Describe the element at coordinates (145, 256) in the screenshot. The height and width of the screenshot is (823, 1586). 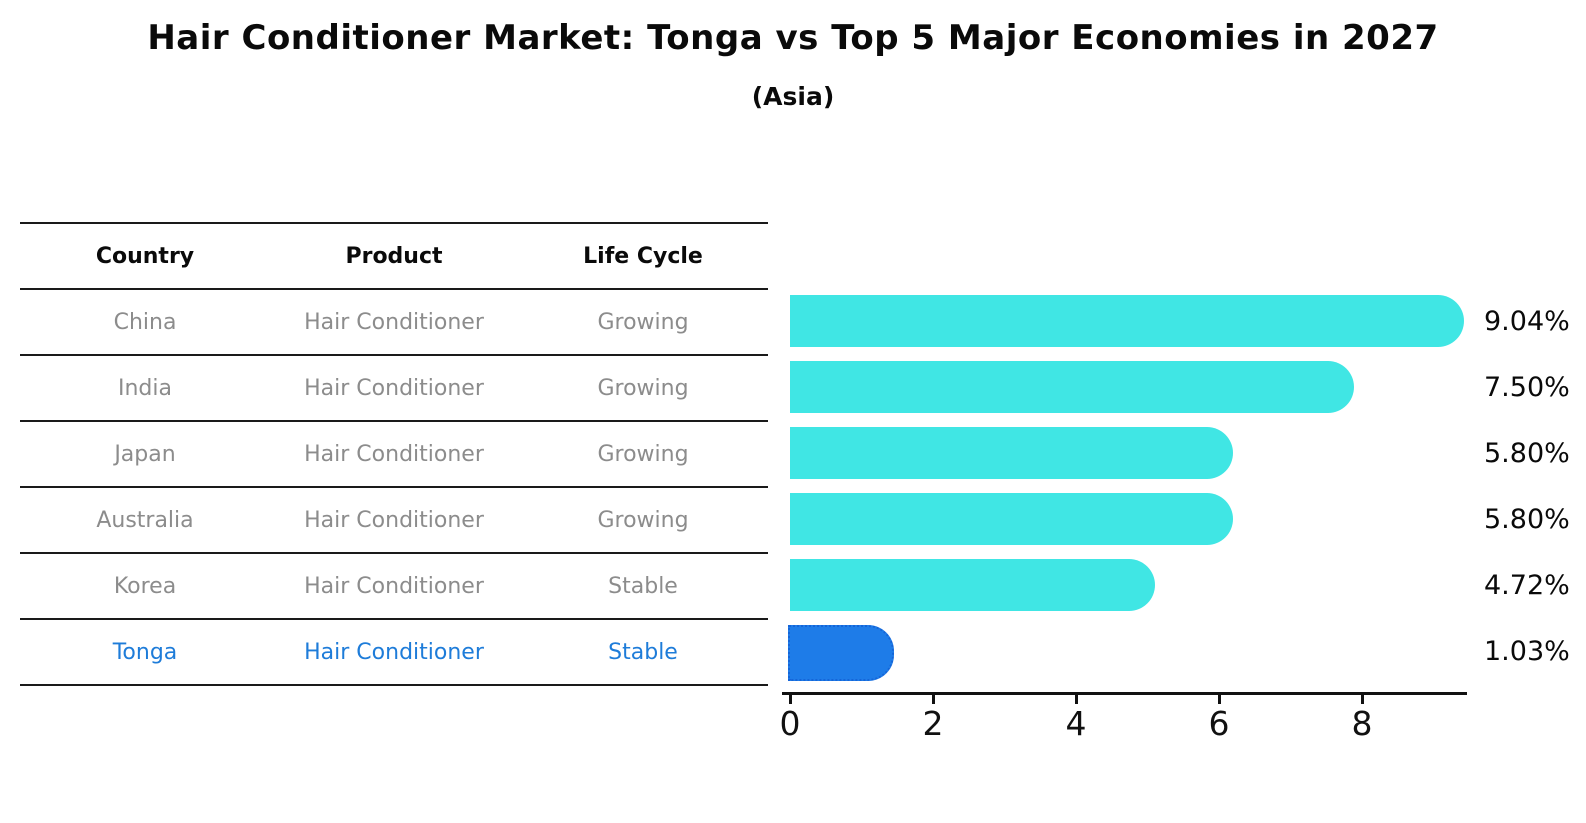
I see `column-header-country: Country` at that location.